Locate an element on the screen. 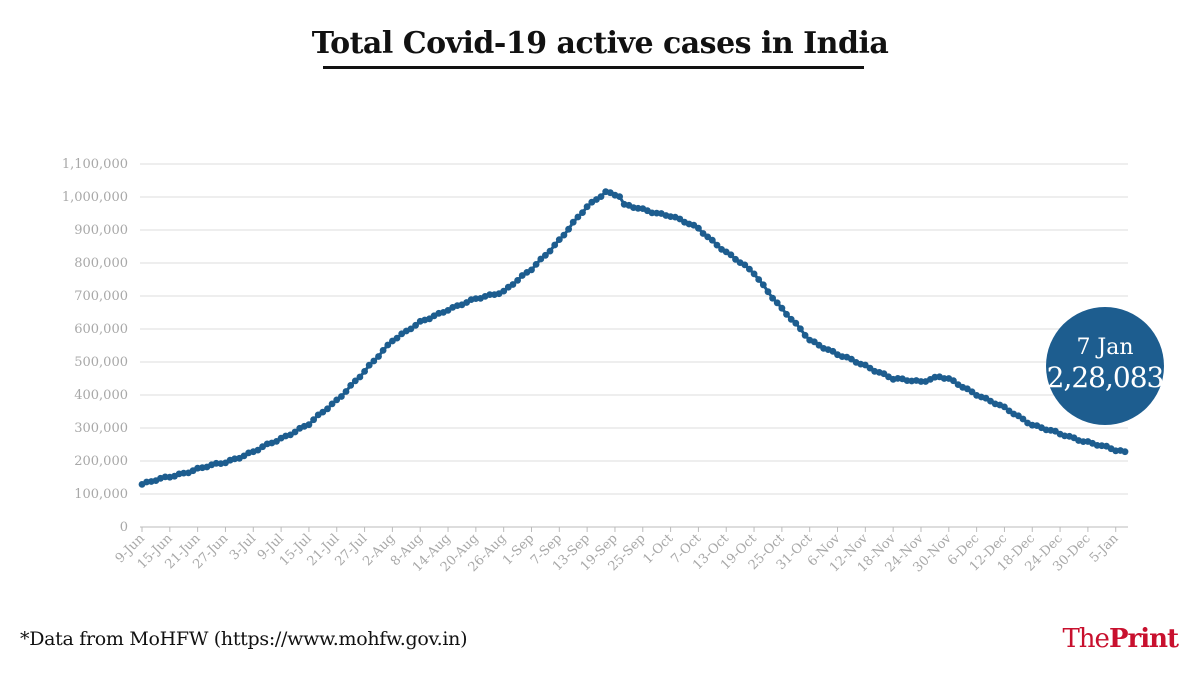 The height and width of the screenshot is (675, 1200). y-tick-label: 400,000 is located at coordinates (101, 395).